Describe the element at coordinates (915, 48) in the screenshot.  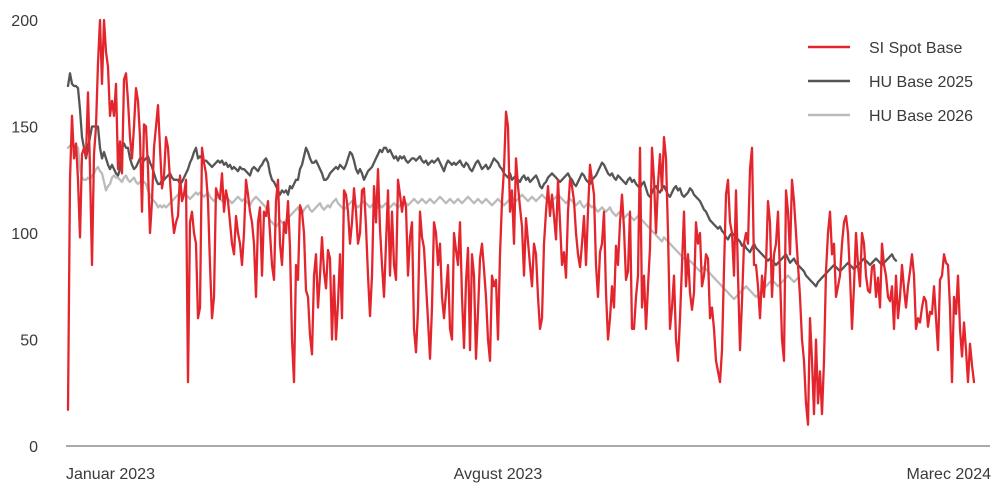
I see `legend-label: SI Spot Base` at that location.